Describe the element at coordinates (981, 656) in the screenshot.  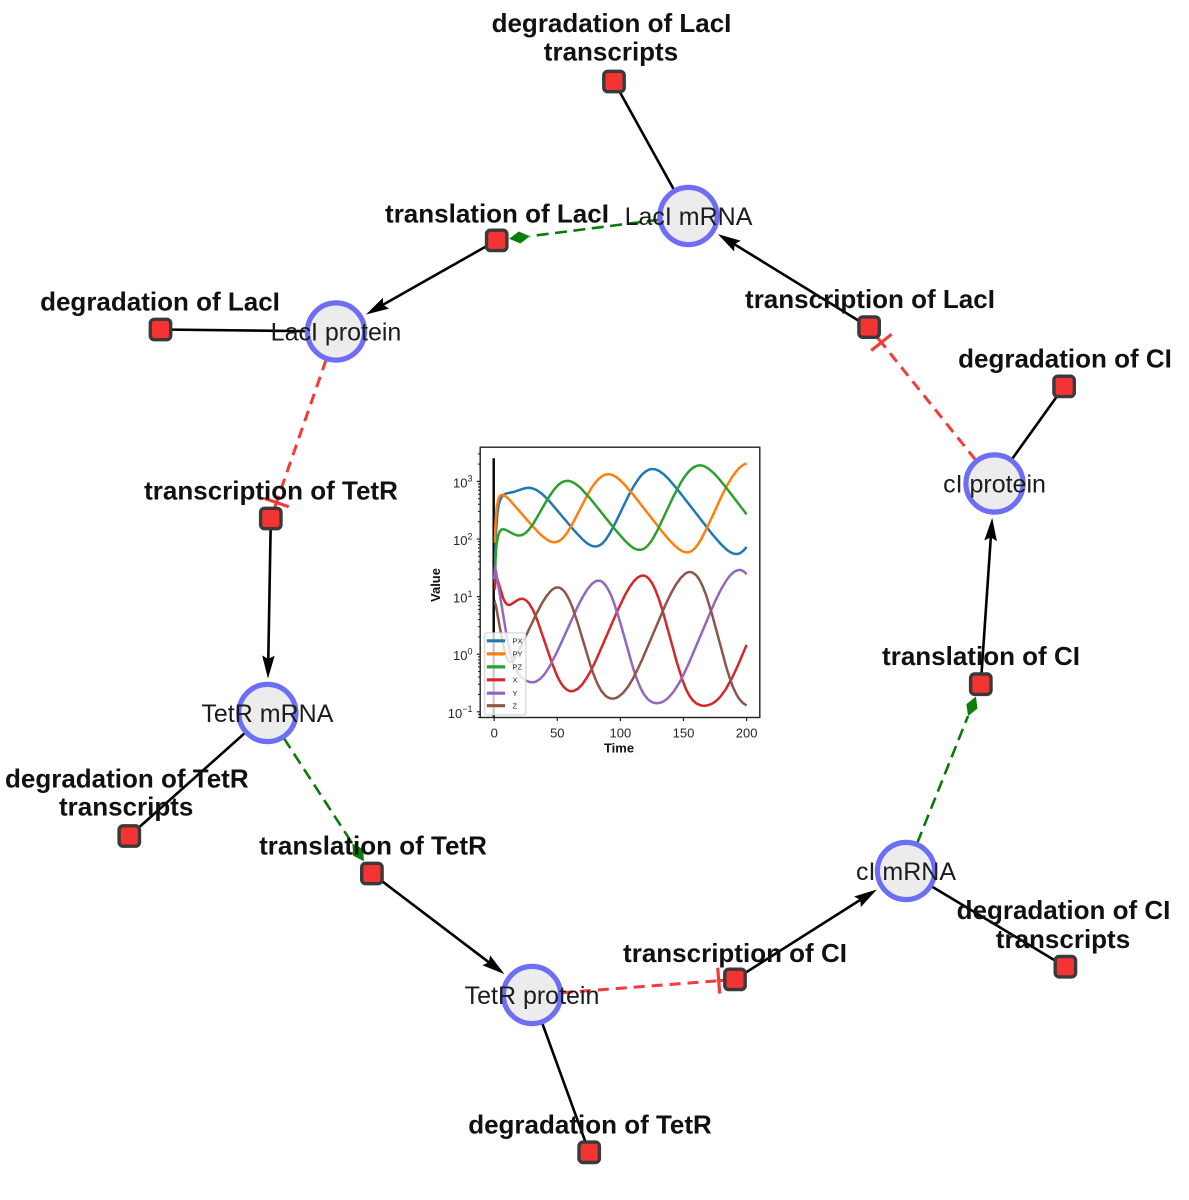
I see `svg-text: translation of CI` at that location.